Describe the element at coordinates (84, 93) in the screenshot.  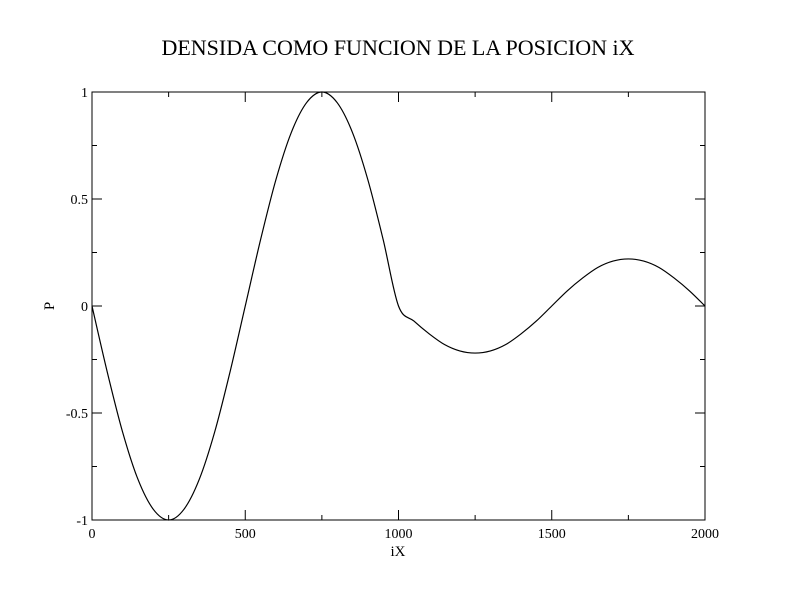
I see `y-tick-label: 1` at that location.